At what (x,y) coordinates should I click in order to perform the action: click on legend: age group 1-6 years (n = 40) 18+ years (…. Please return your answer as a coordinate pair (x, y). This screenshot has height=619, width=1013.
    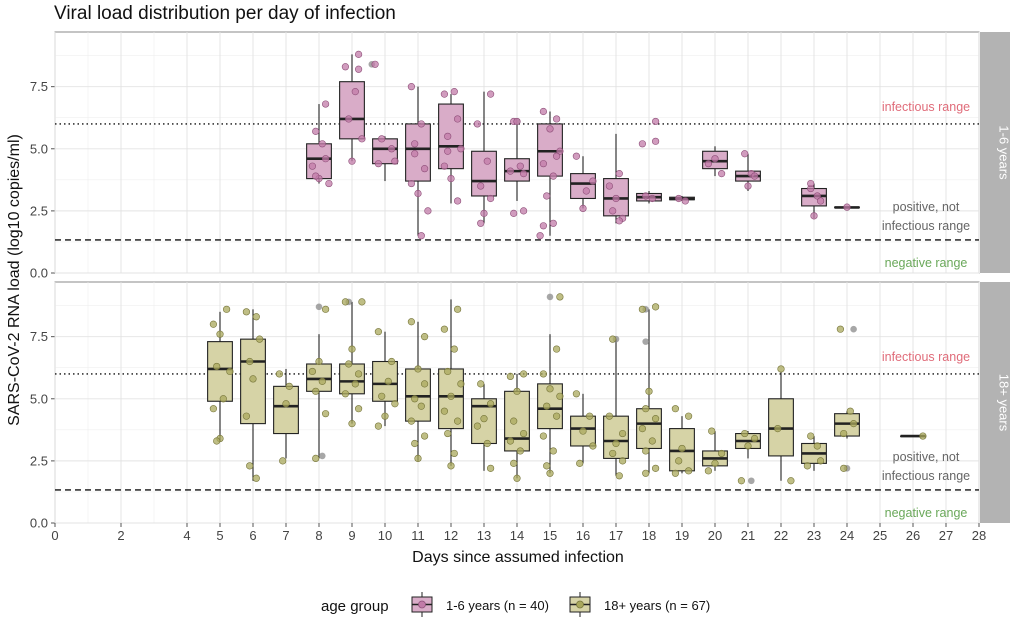
    Looking at the image, I should click on (515, 604).